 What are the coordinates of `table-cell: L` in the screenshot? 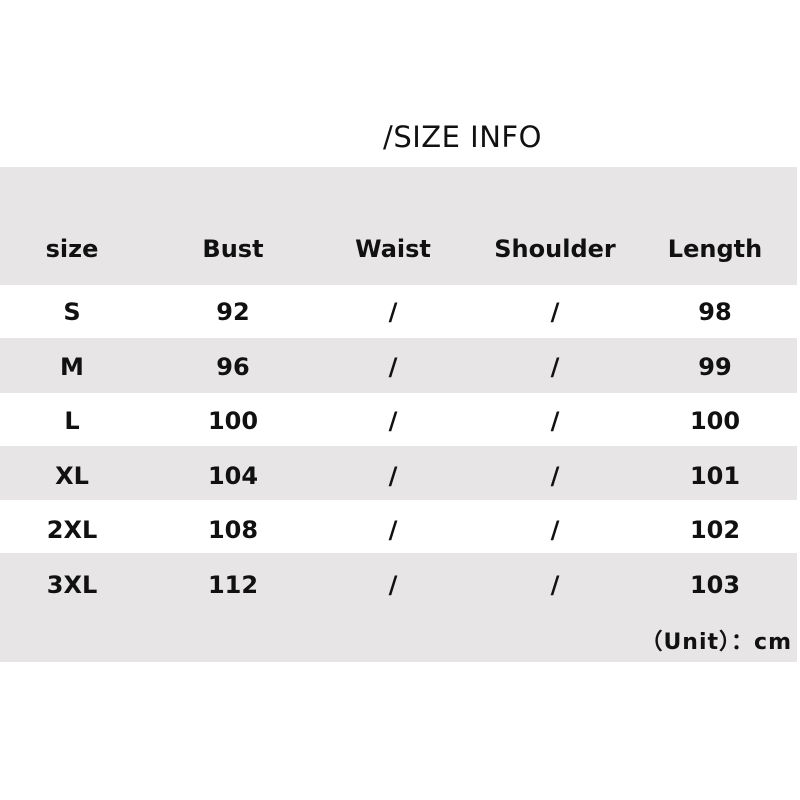 It's located at (72, 421).